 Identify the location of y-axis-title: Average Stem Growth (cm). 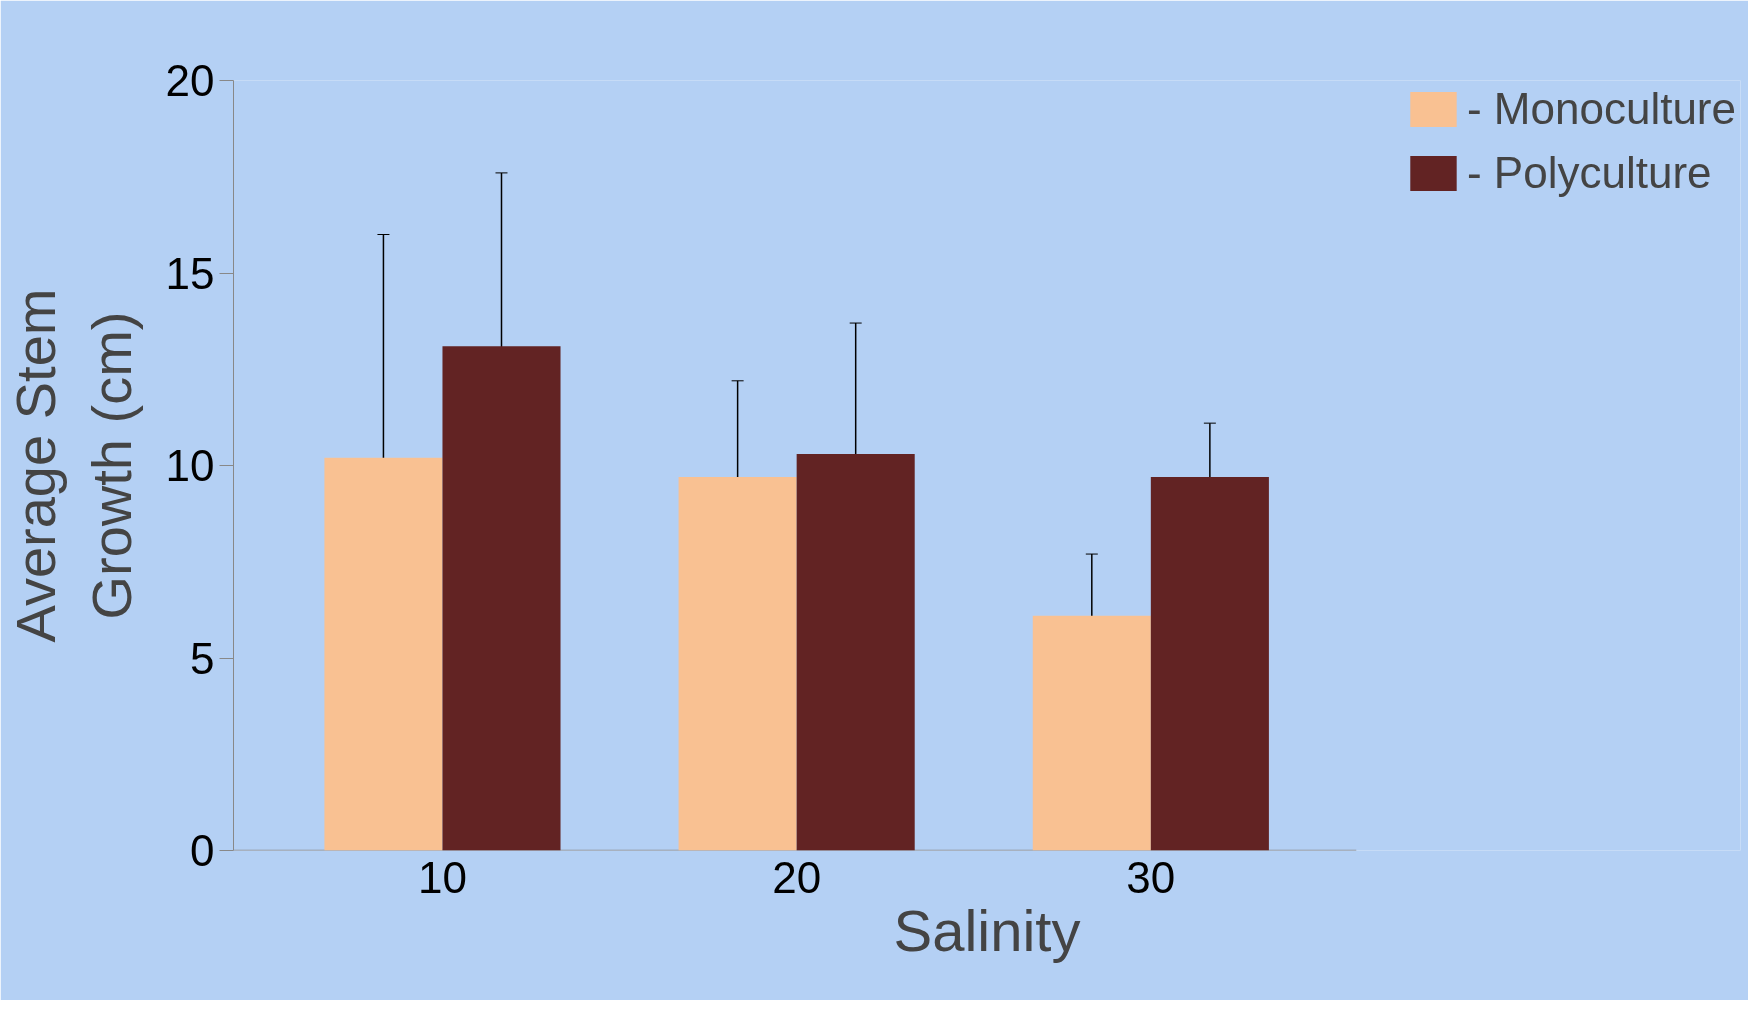
(73, 465).